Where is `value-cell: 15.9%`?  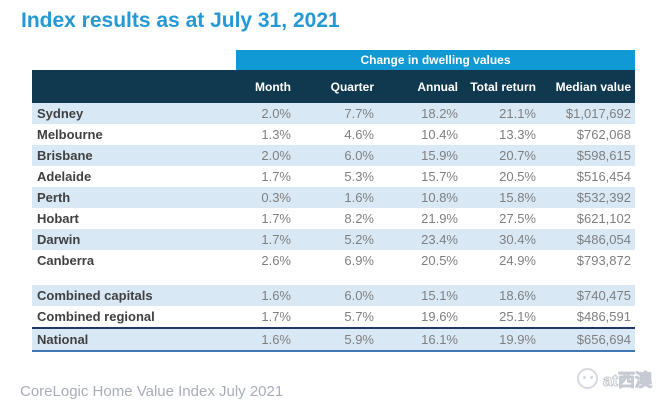
value-cell: 15.9% is located at coordinates (439, 155).